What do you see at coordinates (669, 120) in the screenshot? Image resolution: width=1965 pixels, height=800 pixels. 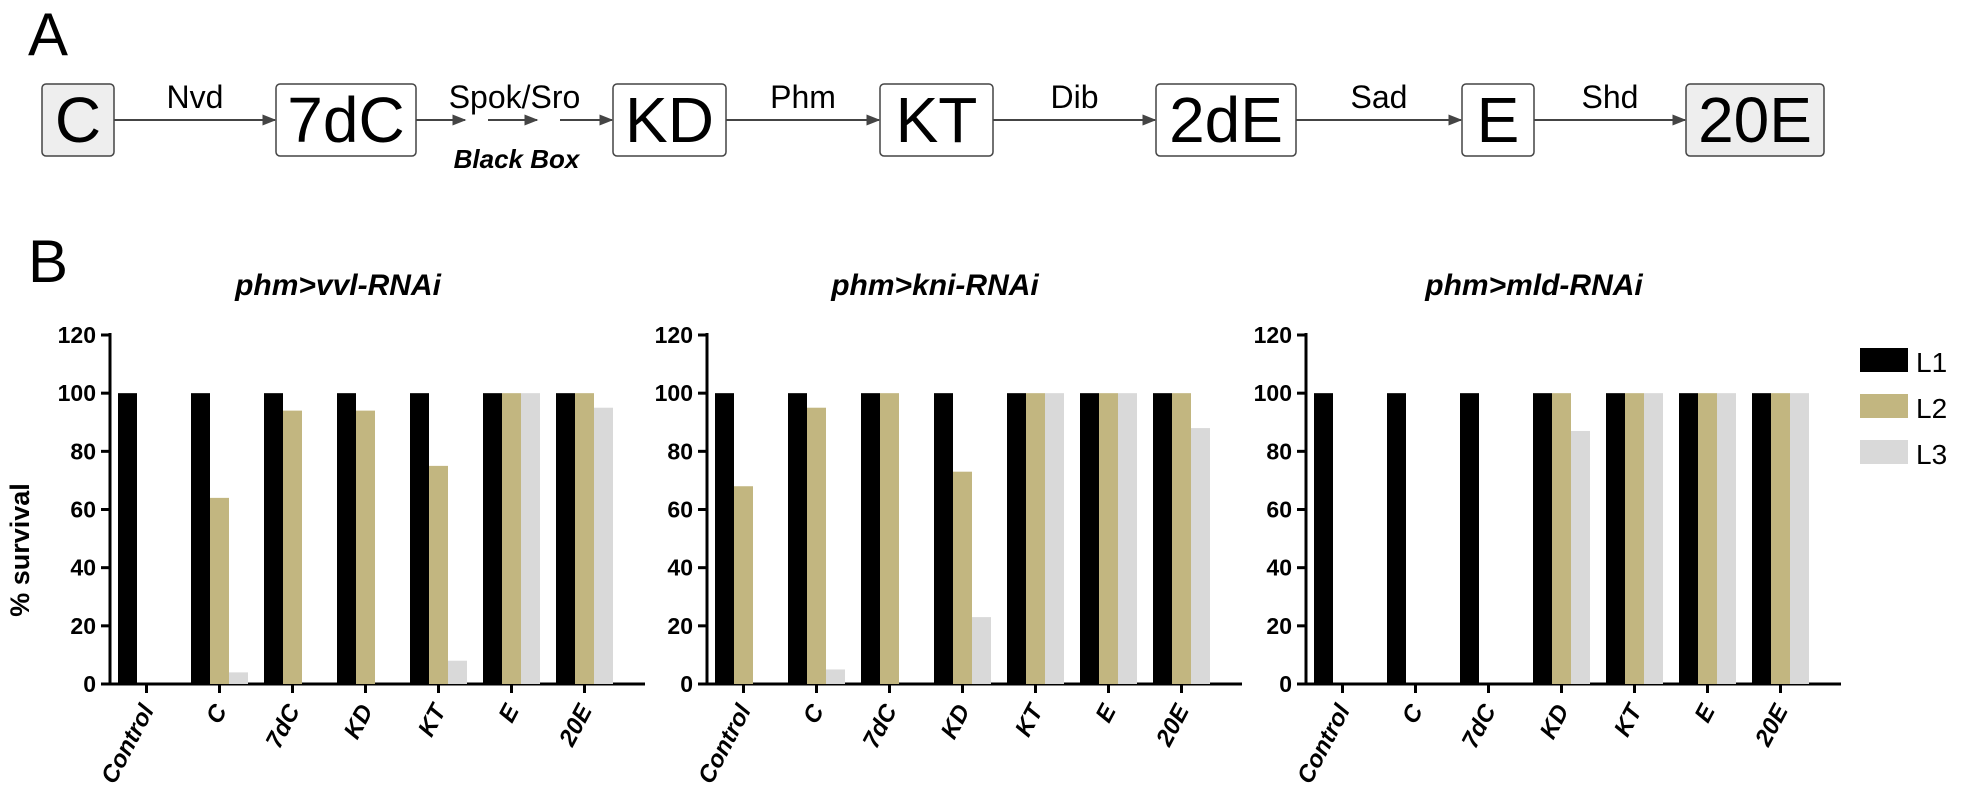 I see `node-label: KD` at bounding box center [669, 120].